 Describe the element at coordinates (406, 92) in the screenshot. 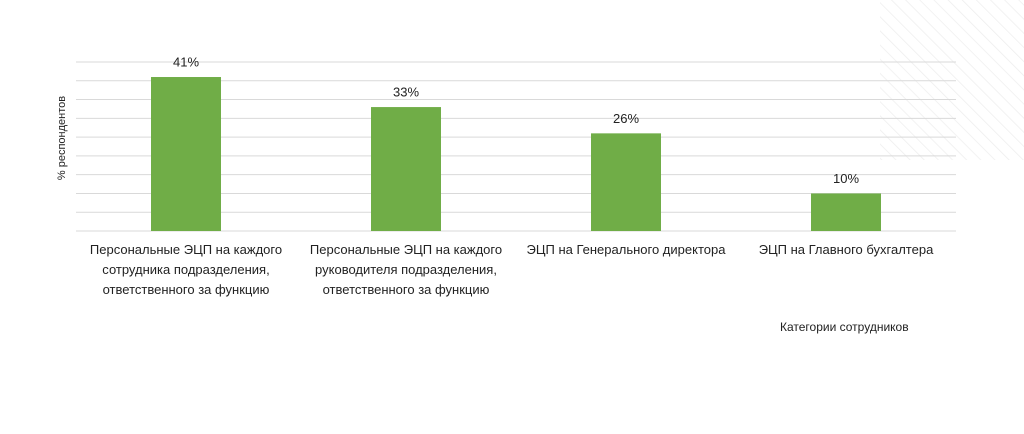

I see `value-label: 33%` at that location.